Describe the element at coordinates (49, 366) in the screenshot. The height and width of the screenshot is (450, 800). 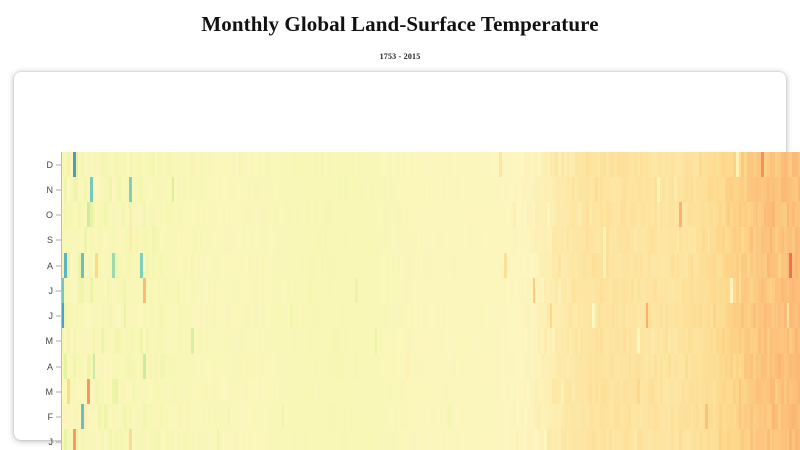
I see `y-tick-label-april: A` at that location.